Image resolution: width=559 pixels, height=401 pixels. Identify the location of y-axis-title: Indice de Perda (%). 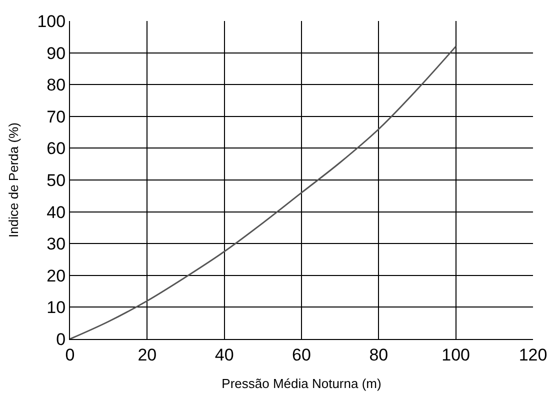
(14, 180).